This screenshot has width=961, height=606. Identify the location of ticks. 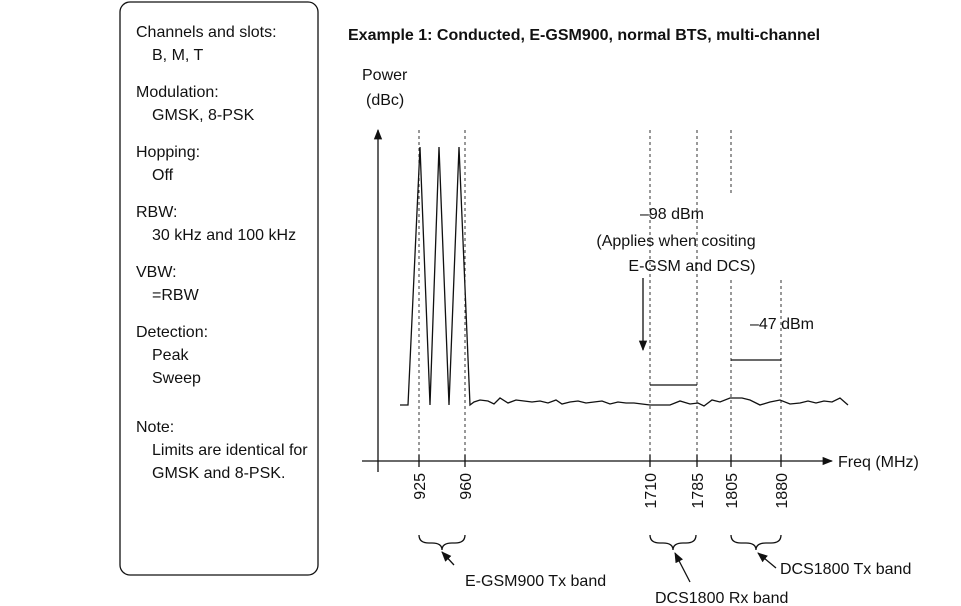
(600, 461).